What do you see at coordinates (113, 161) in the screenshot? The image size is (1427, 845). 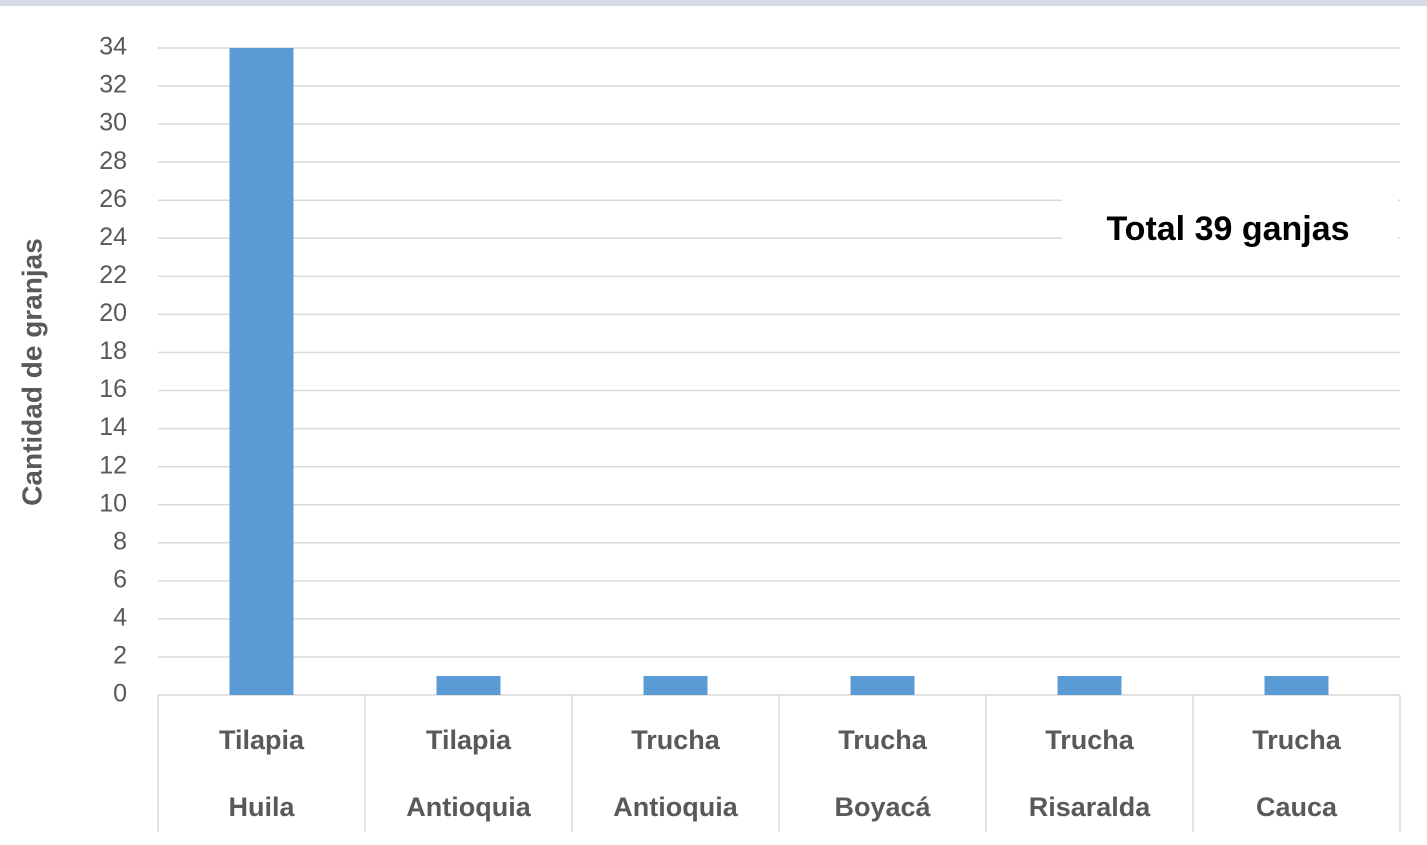 I see `y-tick-label: 28` at bounding box center [113, 161].